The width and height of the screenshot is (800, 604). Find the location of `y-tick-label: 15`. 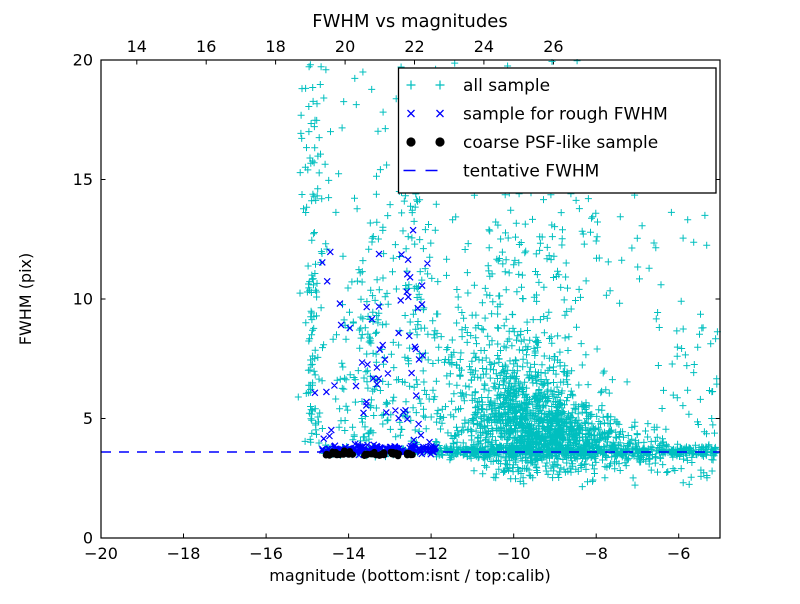

y-tick-label: 15 is located at coordinates (83, 179).